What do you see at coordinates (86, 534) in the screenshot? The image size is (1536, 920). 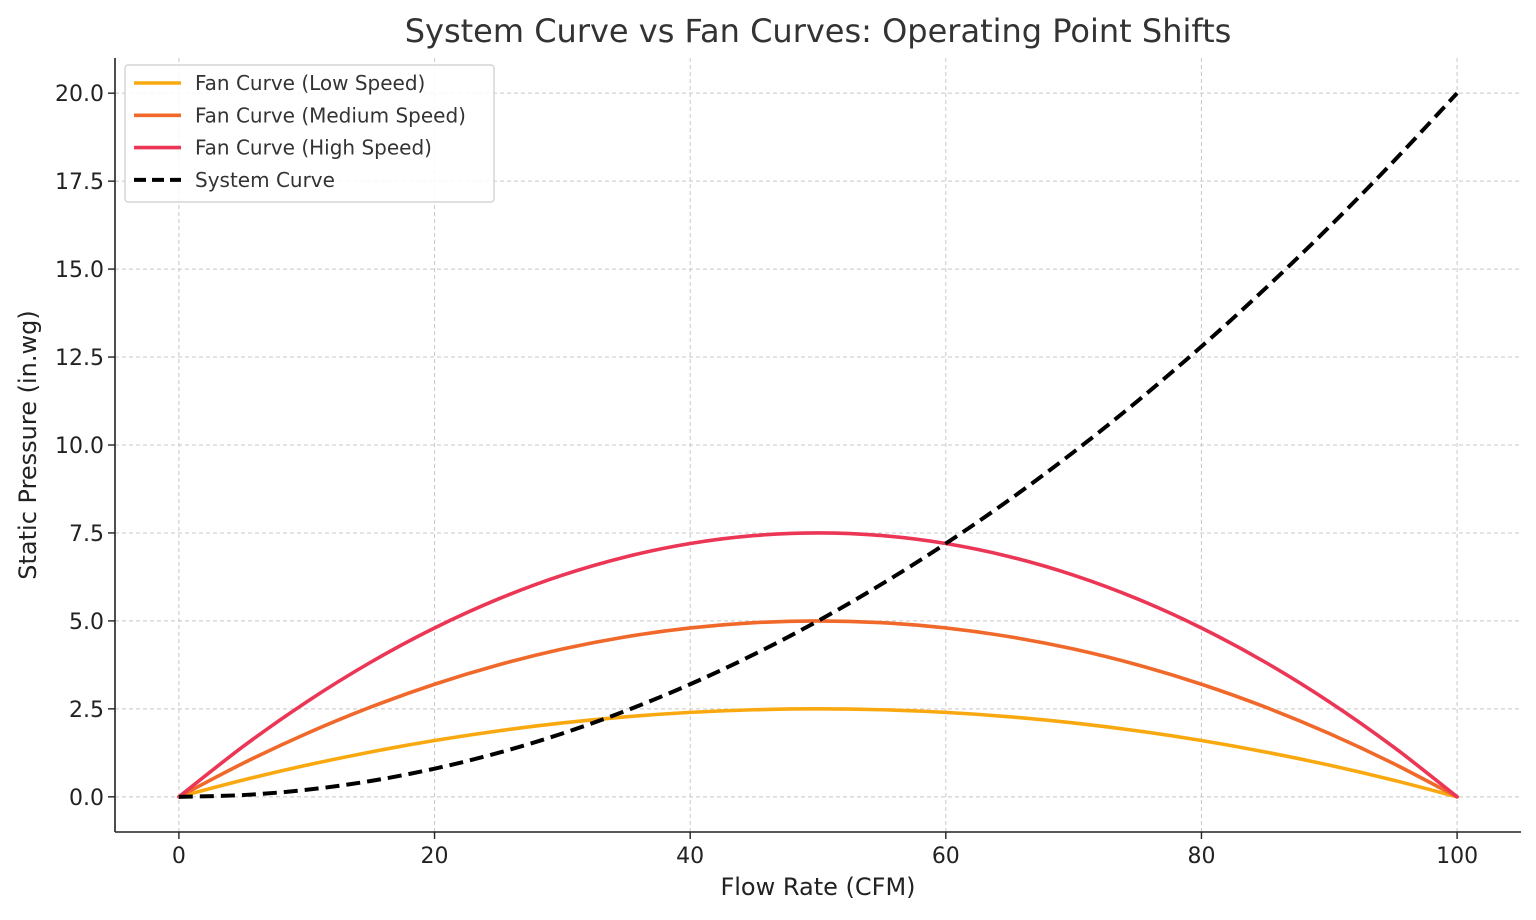 I see `y-tick-label: 7.5` at bounding box center [86, 534].